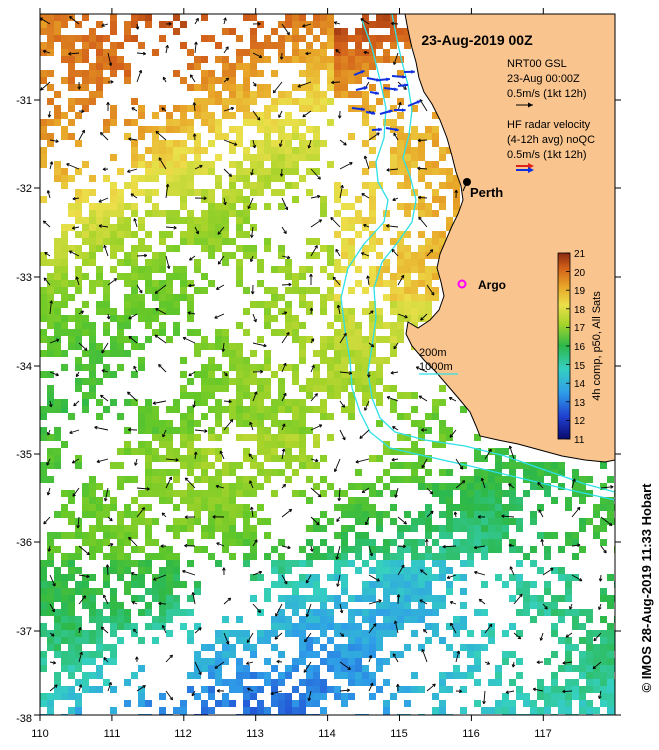  Describe the element at coordinates (580, 254) in the screenshot. I see `colorbar-tick-label: 21` at that location.